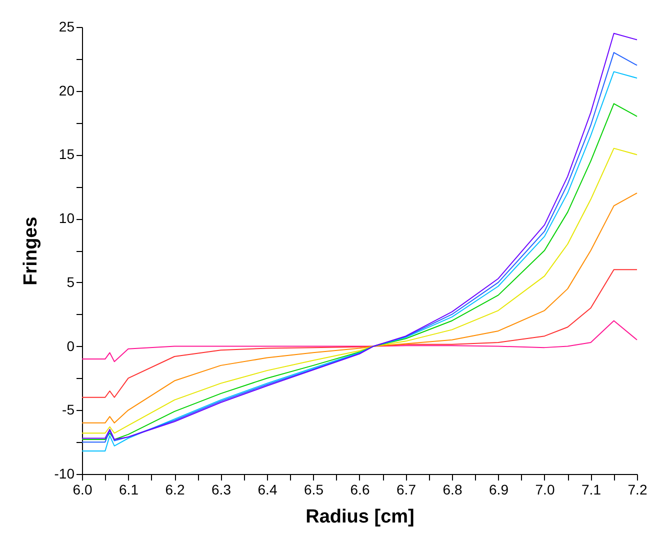  I want to click on x-tick-label: 6.7, so click(406, 490).